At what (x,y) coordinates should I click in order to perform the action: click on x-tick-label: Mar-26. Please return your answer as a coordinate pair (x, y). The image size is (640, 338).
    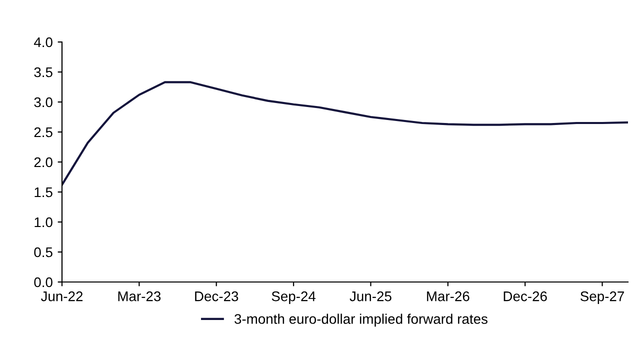
    Looking at the image, I should click on (448, 296).